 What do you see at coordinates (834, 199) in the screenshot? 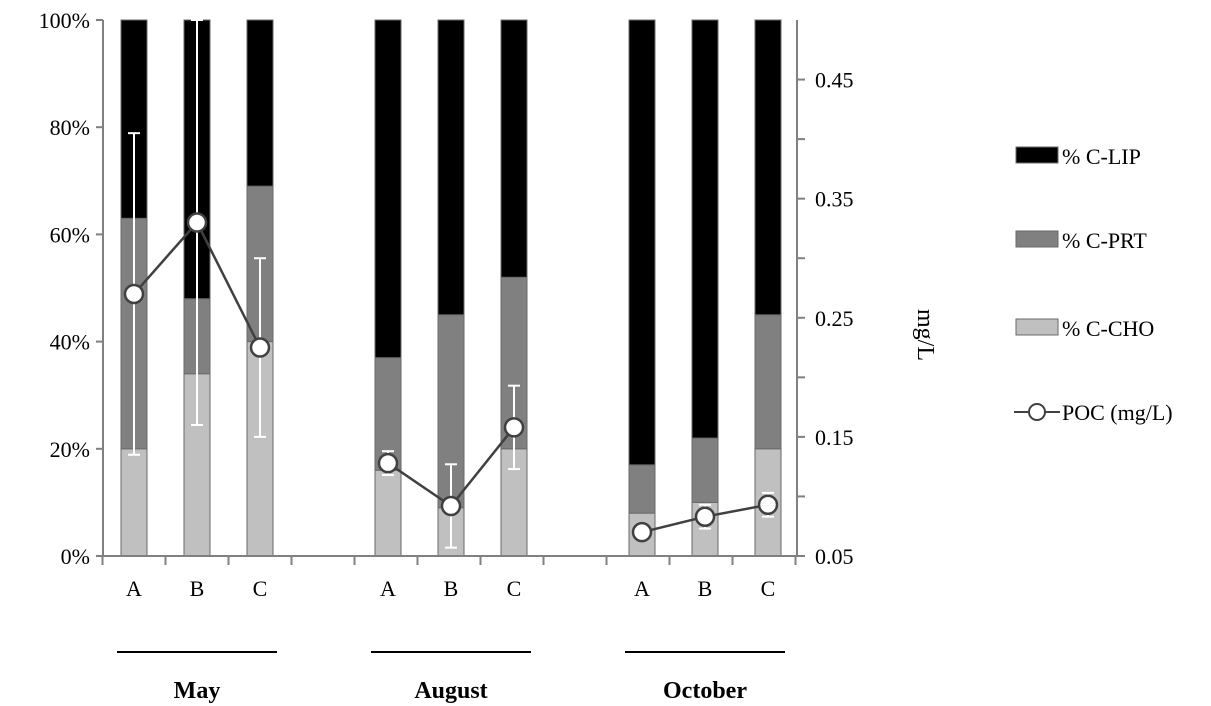
I see `right-tick-label: 0.35` at bounding box center [834, 199].